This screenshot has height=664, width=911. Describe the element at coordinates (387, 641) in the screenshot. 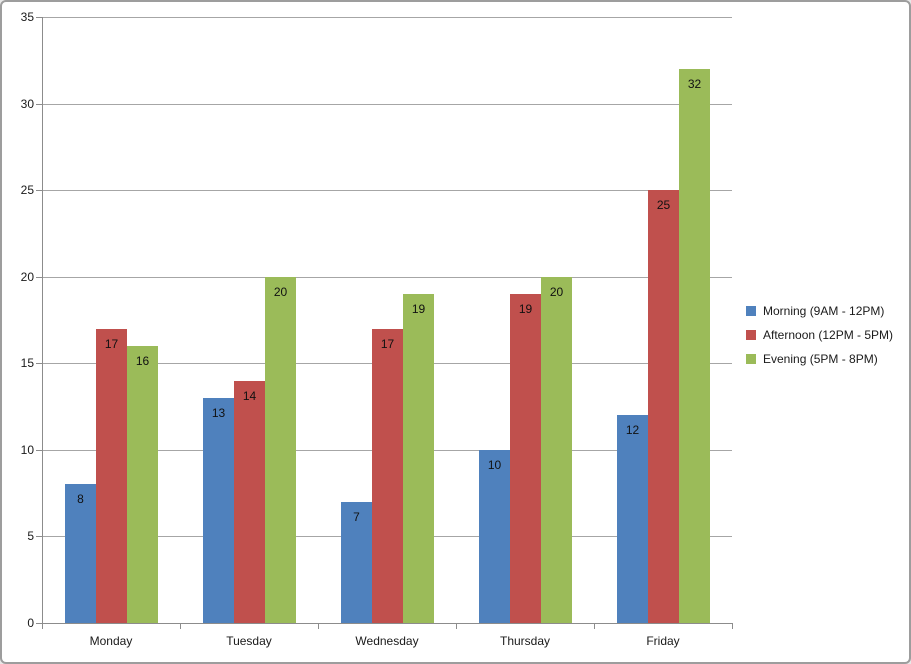

I see `x-category-label: Wednesday` at that location.